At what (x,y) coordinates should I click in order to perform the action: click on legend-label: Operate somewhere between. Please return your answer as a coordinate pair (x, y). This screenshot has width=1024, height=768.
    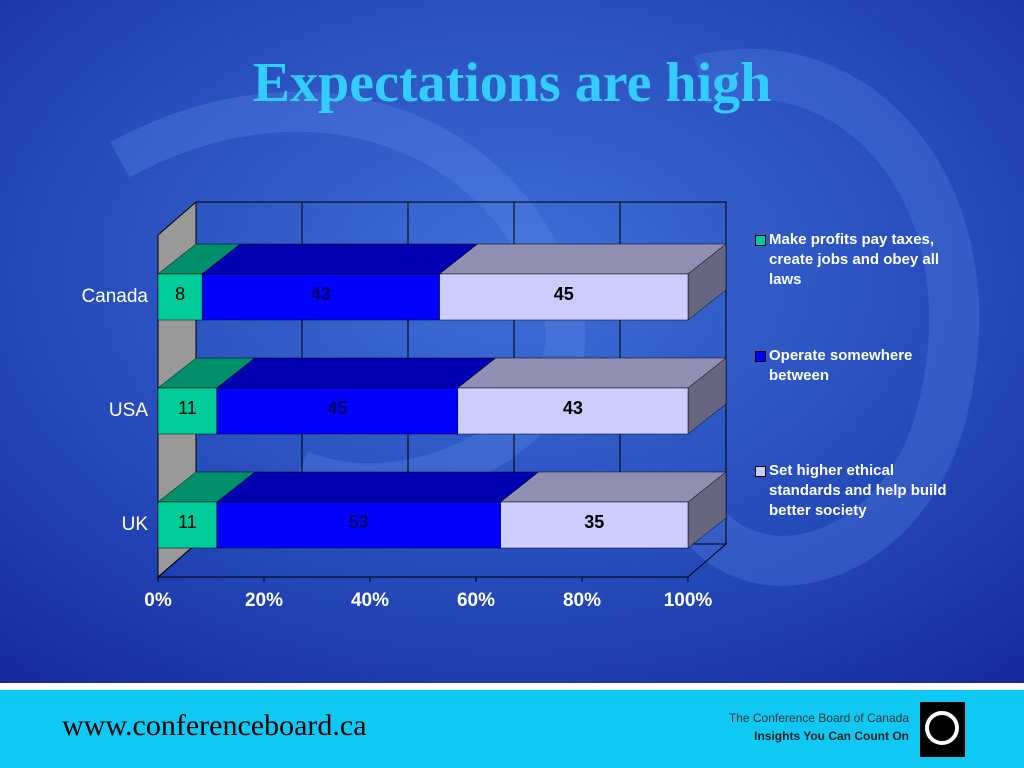
    Looking at the image, I should click on (841, 365).